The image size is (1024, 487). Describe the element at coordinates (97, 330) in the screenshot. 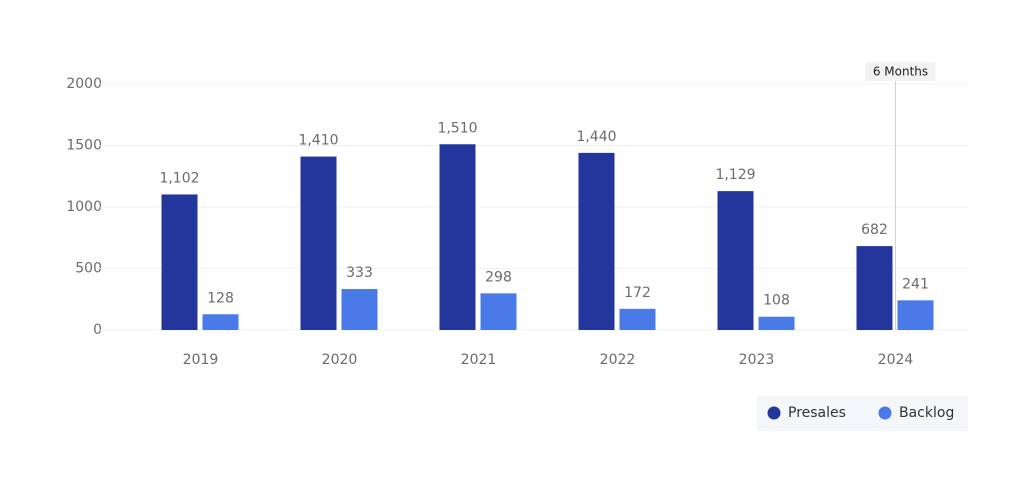

I see `y-tick-label: 0` at that location.